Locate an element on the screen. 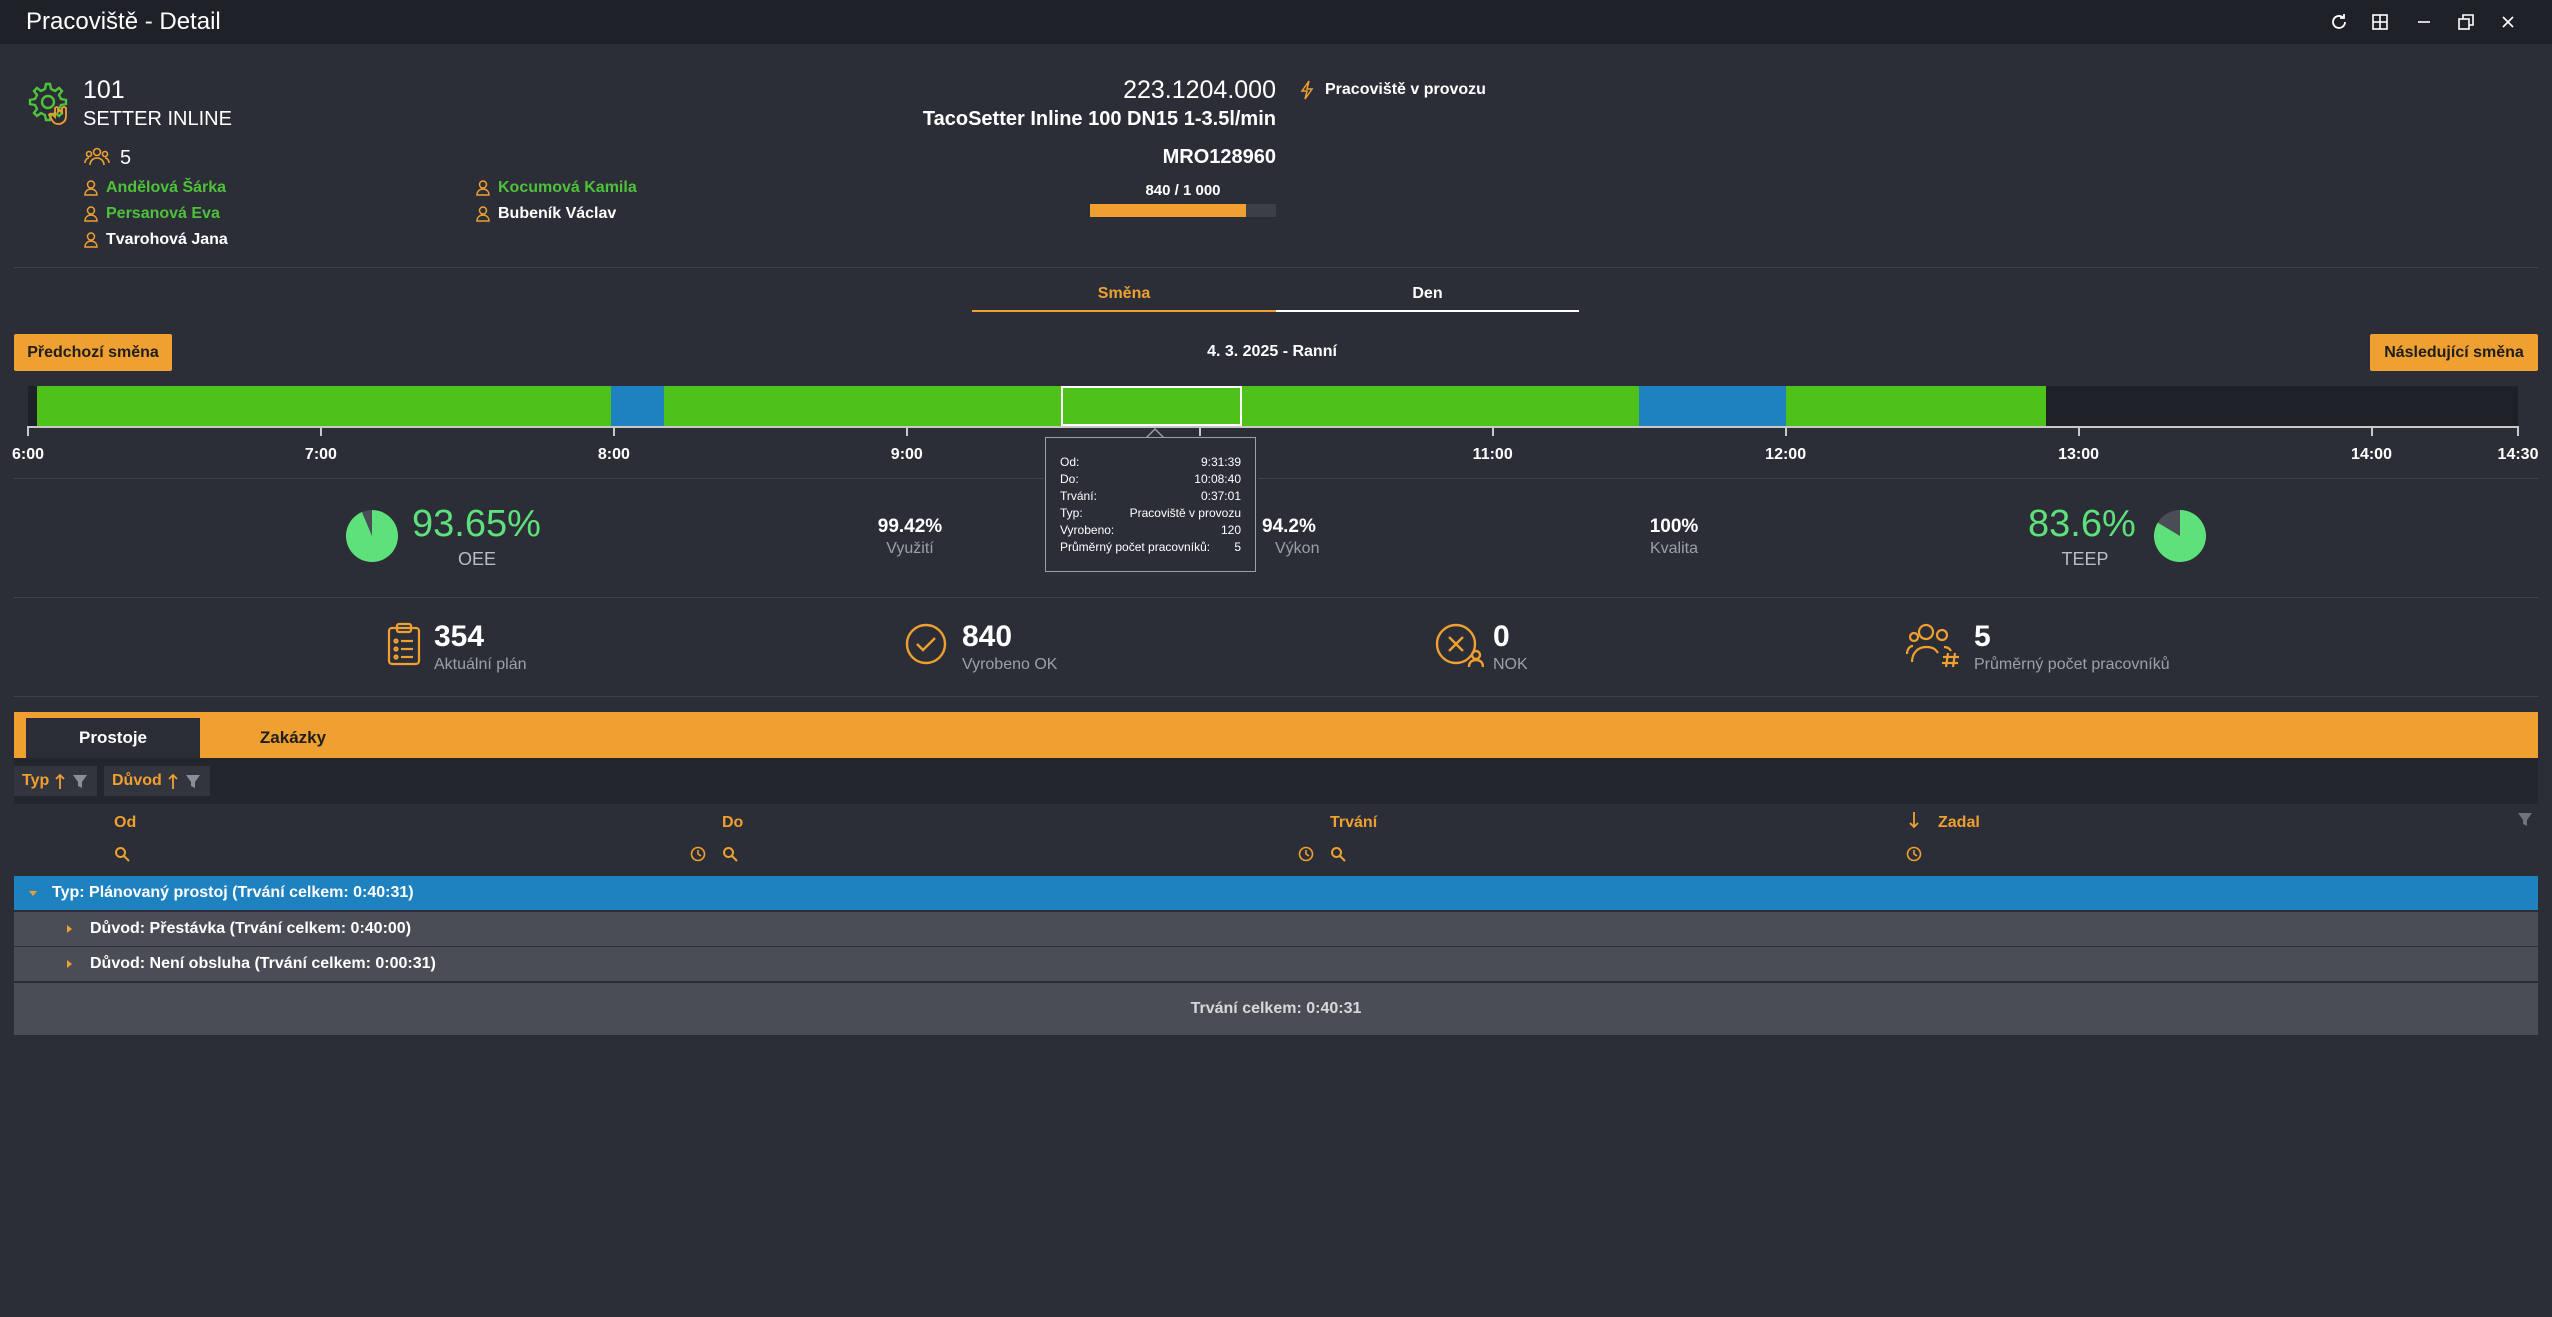 This screenshot has width=2552, height=1317. tooltip-row: Typ: Pracoviště v provozu is located at coordinates (1150, 513).